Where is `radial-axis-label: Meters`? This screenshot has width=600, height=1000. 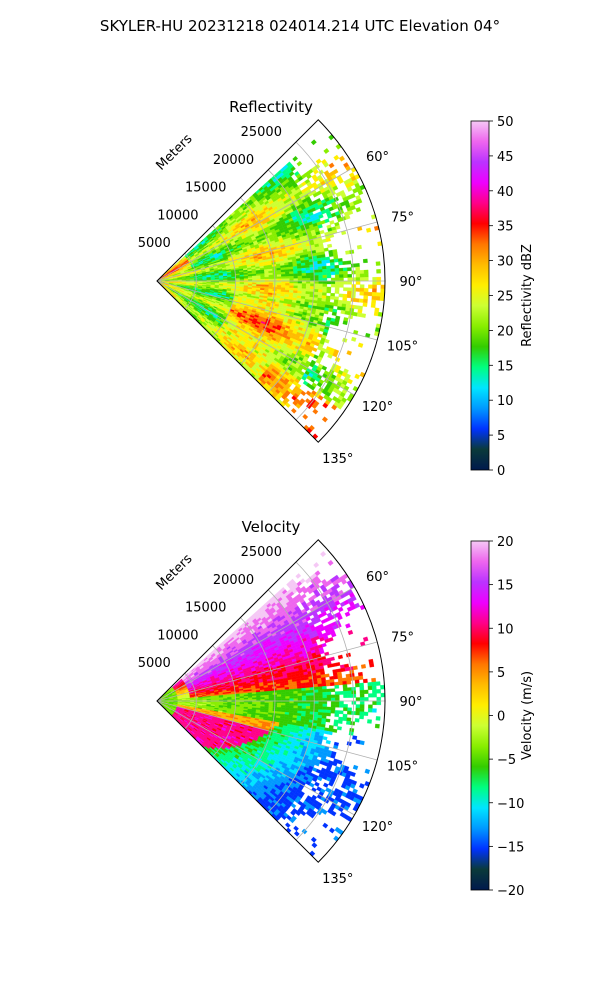 radial-axis-label: Meters is located at coordinates (175, 152).